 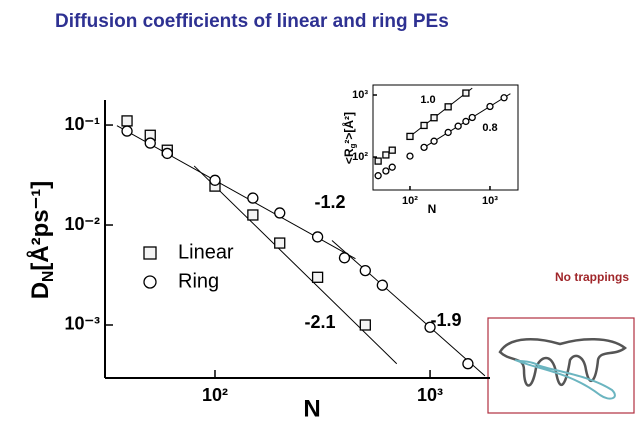 I want to click on y-tick-label: 10⁻², so click(x=82, y=224).